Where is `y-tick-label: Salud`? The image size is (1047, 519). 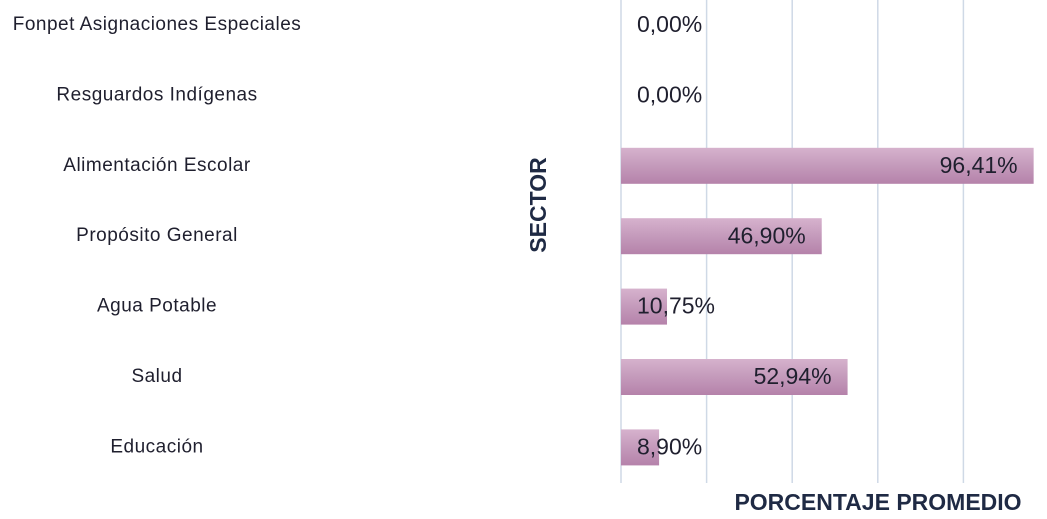 y-tick-label: Salud is located at coordinates (156, 376).